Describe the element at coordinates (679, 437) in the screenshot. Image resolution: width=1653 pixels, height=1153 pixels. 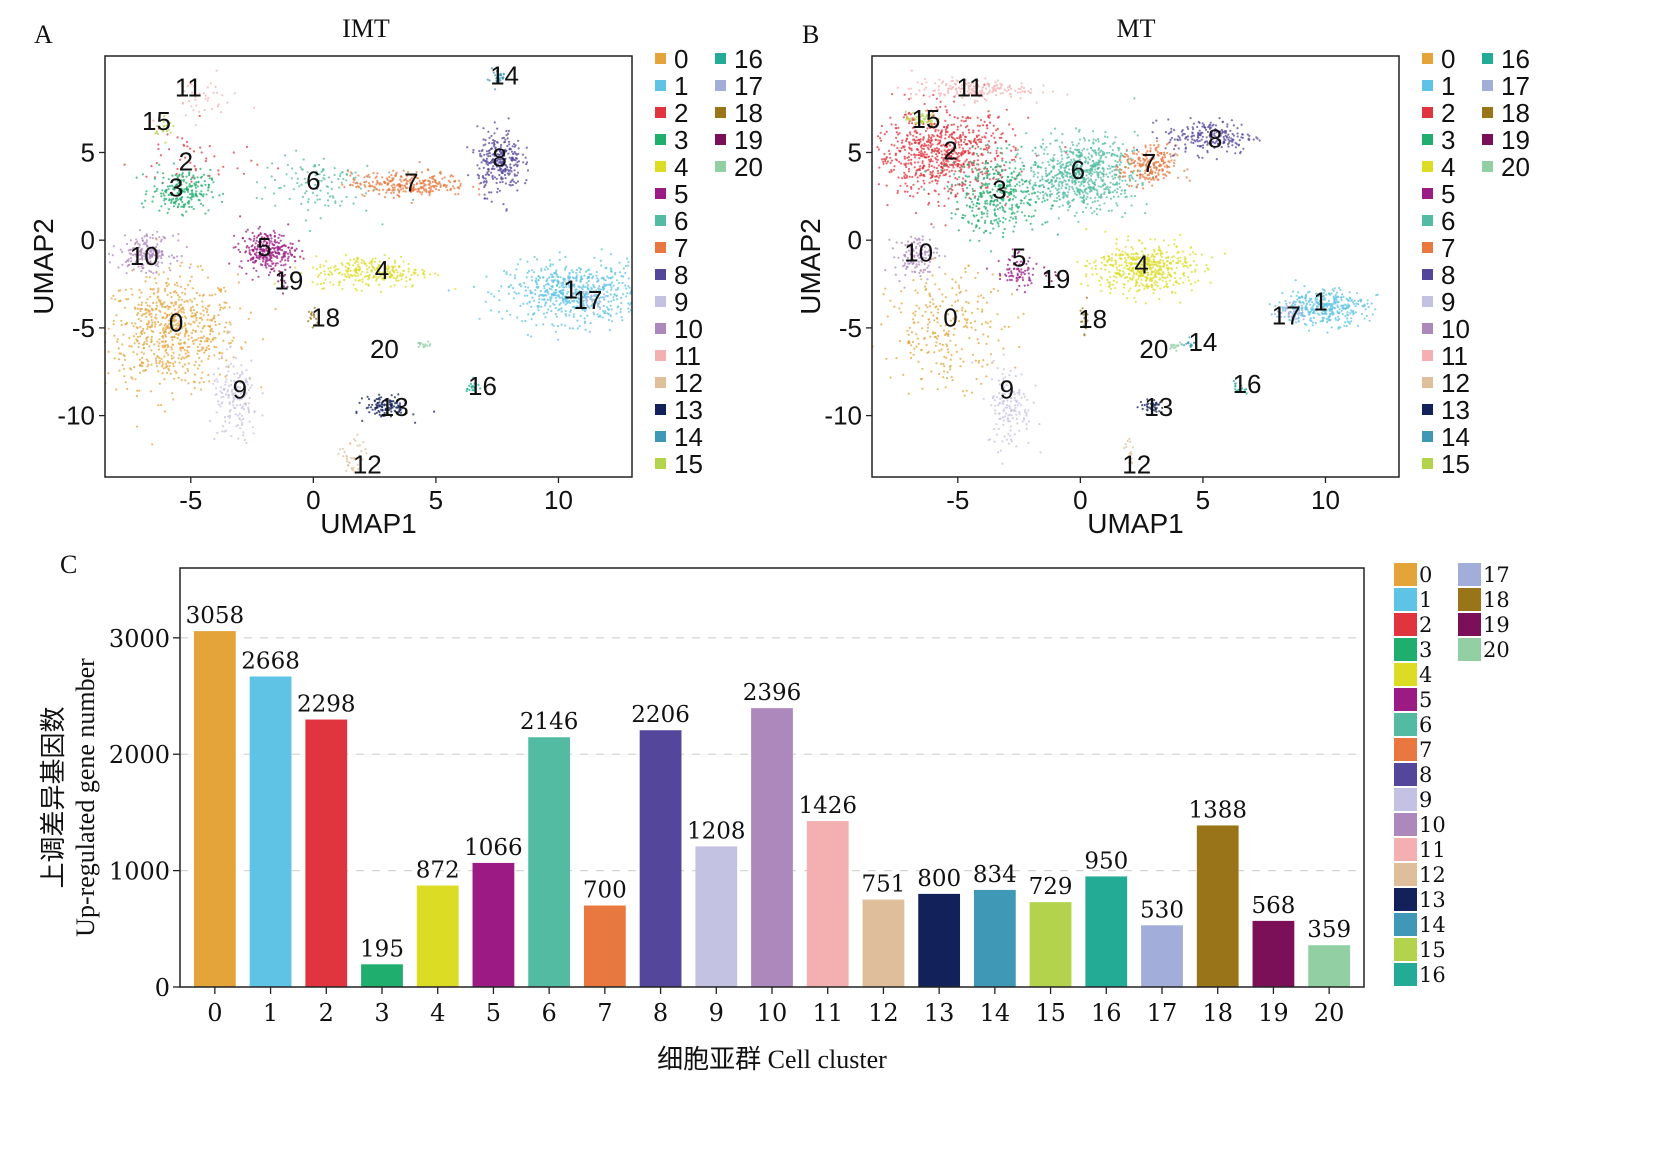
I see `legend-item-14: 14` at that location.